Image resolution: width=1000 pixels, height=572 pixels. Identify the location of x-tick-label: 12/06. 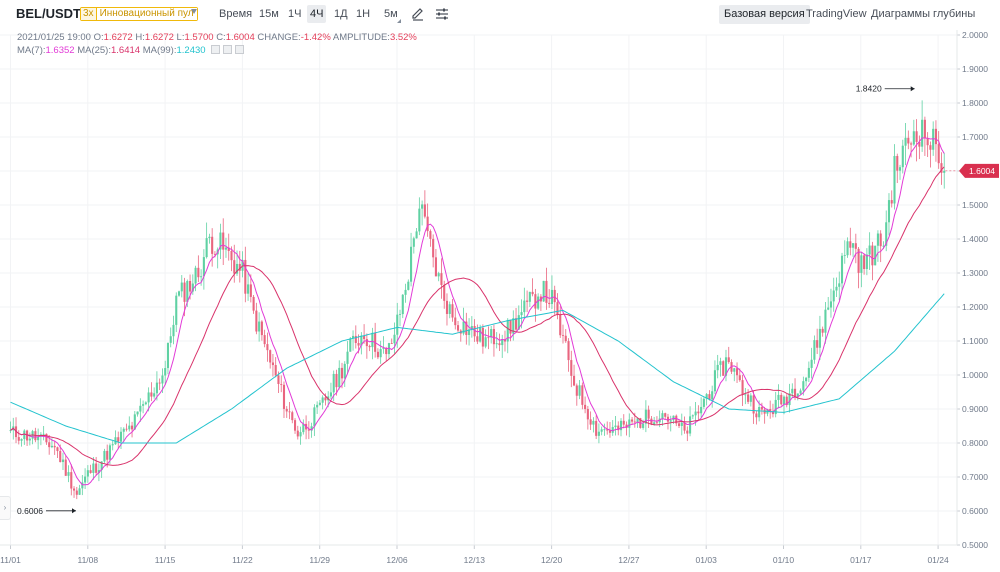
(397, 560).